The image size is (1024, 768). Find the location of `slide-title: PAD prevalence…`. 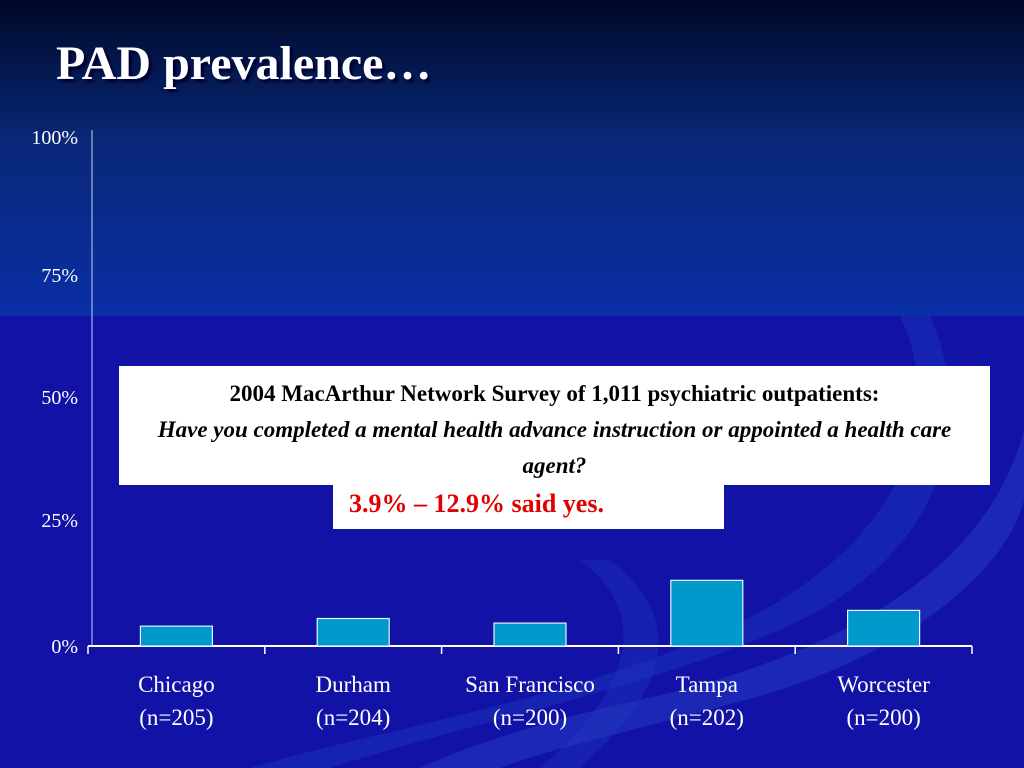

slide-title: PAD prevalence… is located at coordinates (244, 63).